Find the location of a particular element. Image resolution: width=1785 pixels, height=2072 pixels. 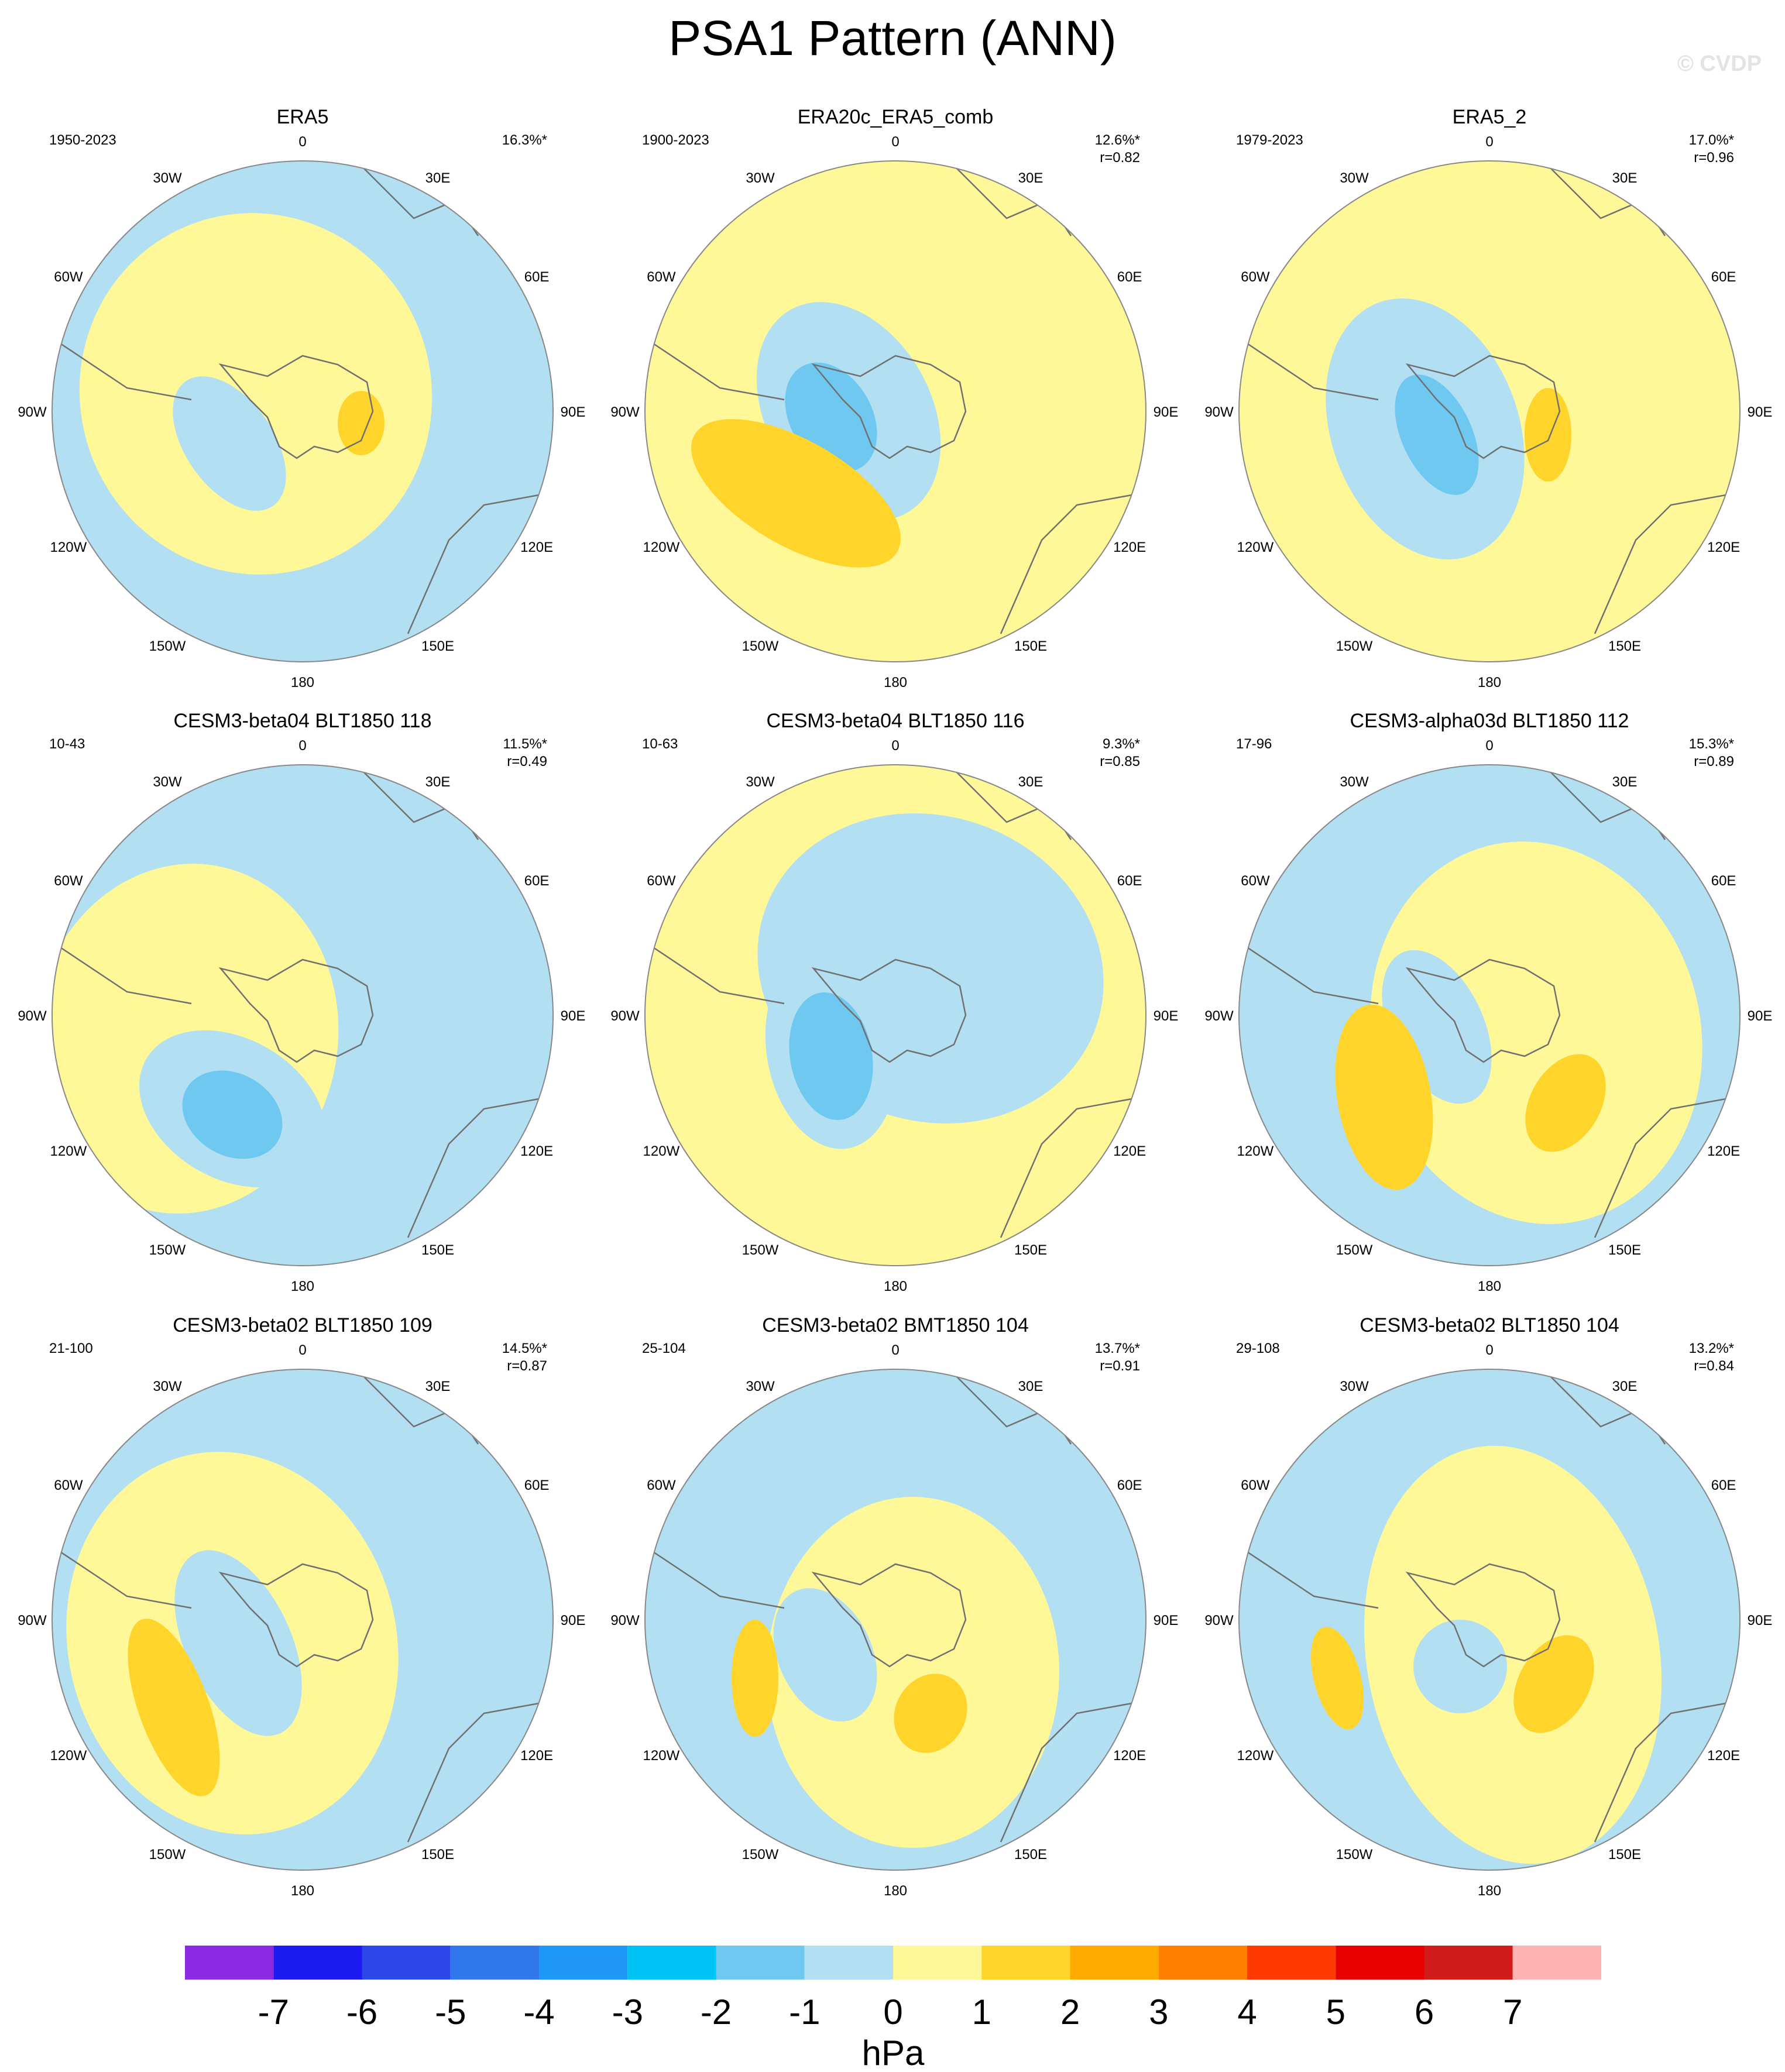

panel-title: CESM3-beta02 BLT1850 104 is located at coordinates (1489, 1325).